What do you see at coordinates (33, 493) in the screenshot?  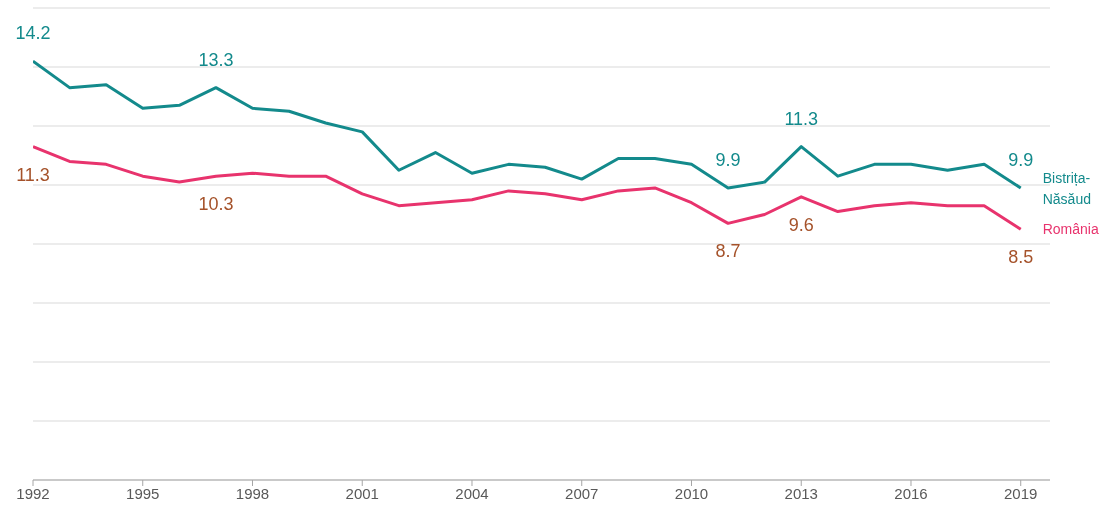 I see `x-tick-label: 1992` at bounding box center [33, 493].